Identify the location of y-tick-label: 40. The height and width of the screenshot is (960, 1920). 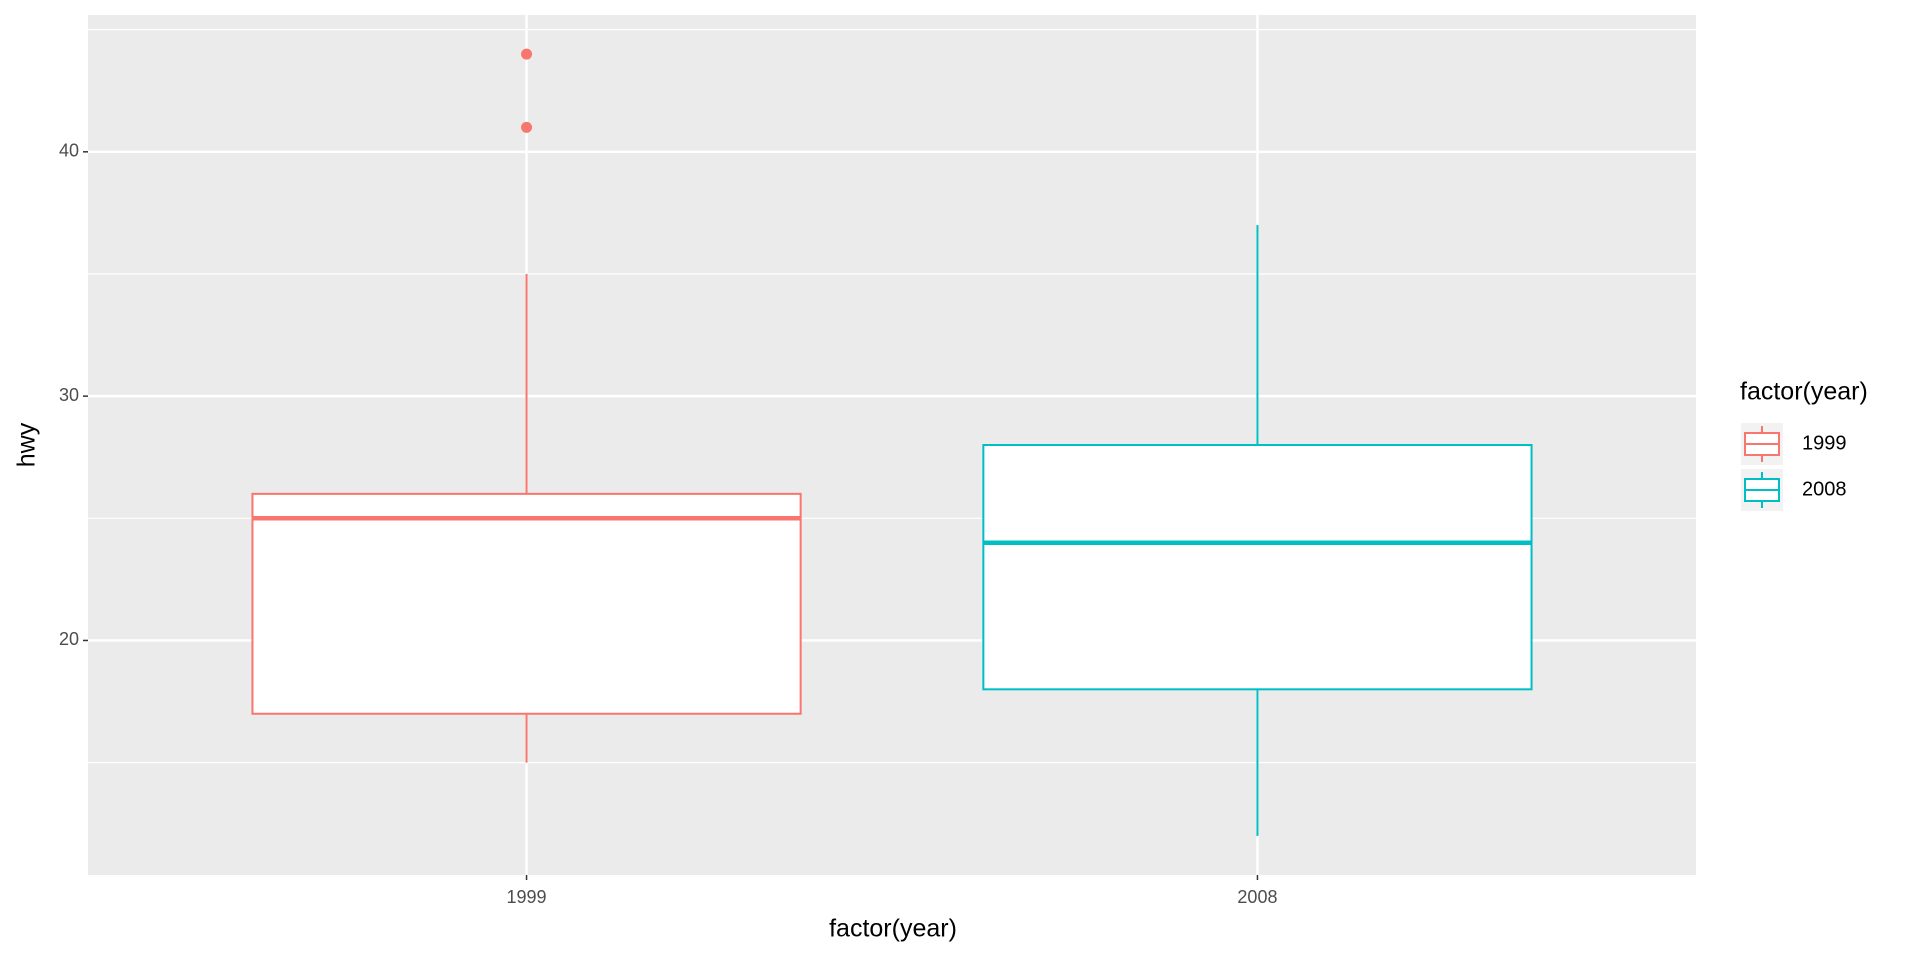
(69, 151).